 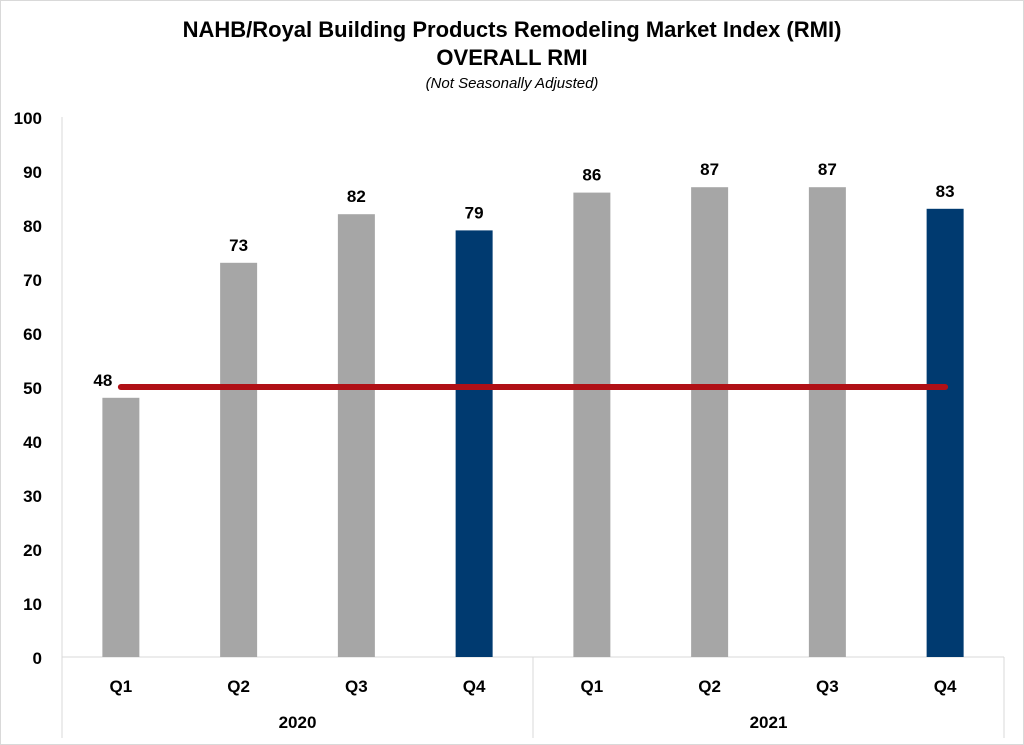 What do you see at coordinates (356, 196) in the screenshot?
I see `data-label: 82` at bounding box center [356, 196].